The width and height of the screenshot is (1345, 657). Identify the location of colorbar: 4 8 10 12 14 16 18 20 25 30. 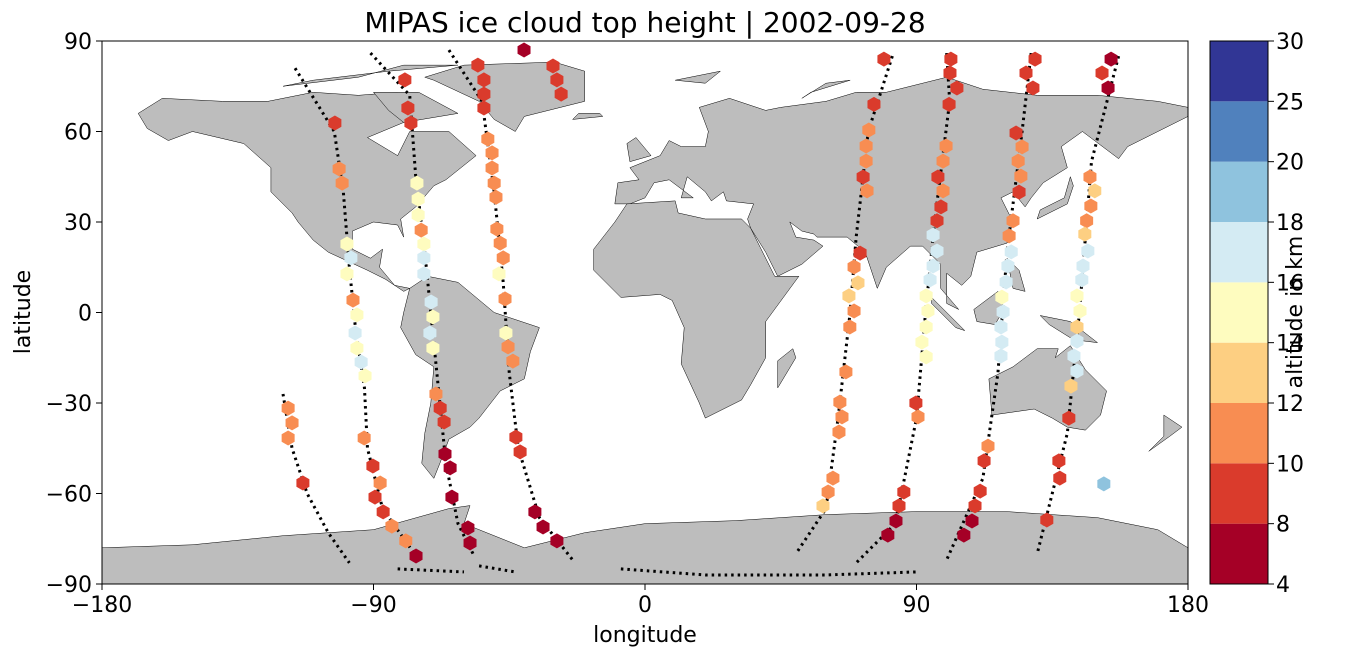
(1256, 314).